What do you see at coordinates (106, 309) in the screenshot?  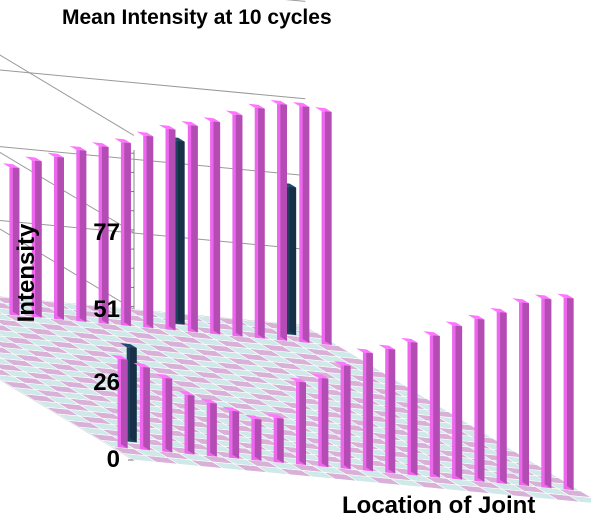 I see `y-tick-label: 51` at bounding box center [106, 309].